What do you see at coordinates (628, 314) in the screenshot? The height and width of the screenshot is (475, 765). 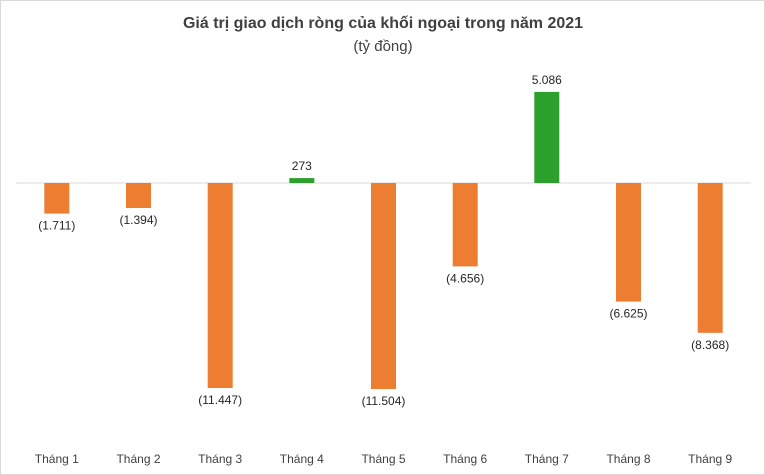 I see `data-label-8: (6.625)` at bounding box center [628, 314].